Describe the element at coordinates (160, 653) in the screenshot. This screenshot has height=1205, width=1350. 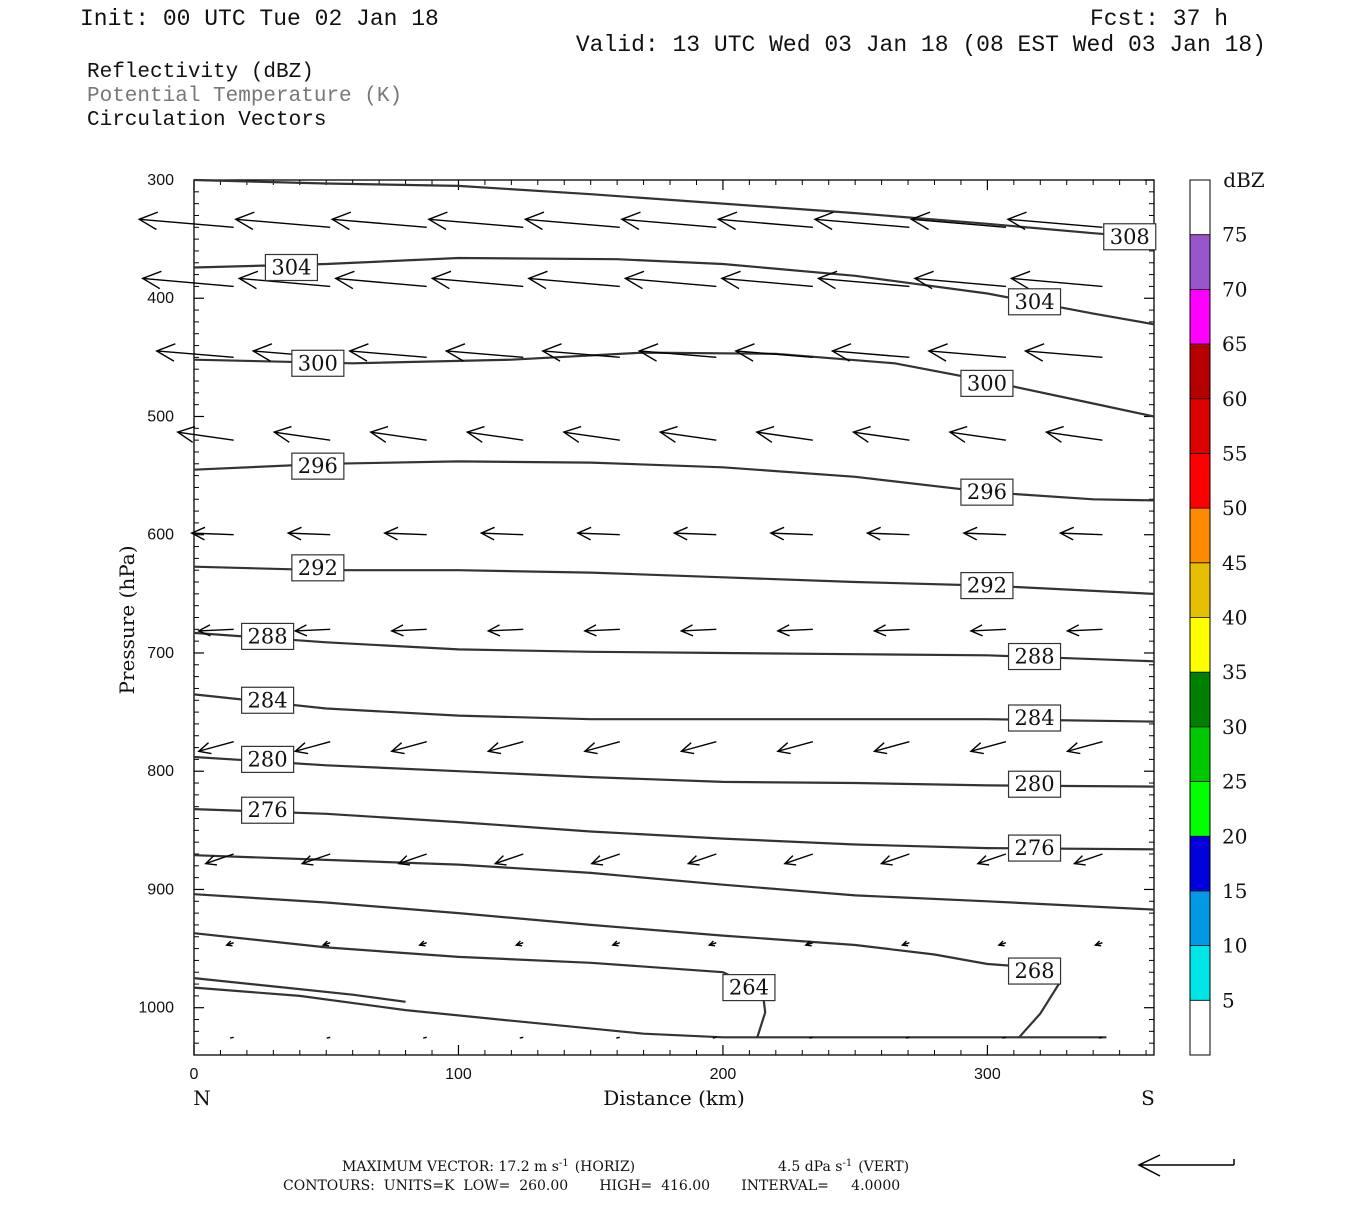
I see `y-tick-label: 700` at that location.